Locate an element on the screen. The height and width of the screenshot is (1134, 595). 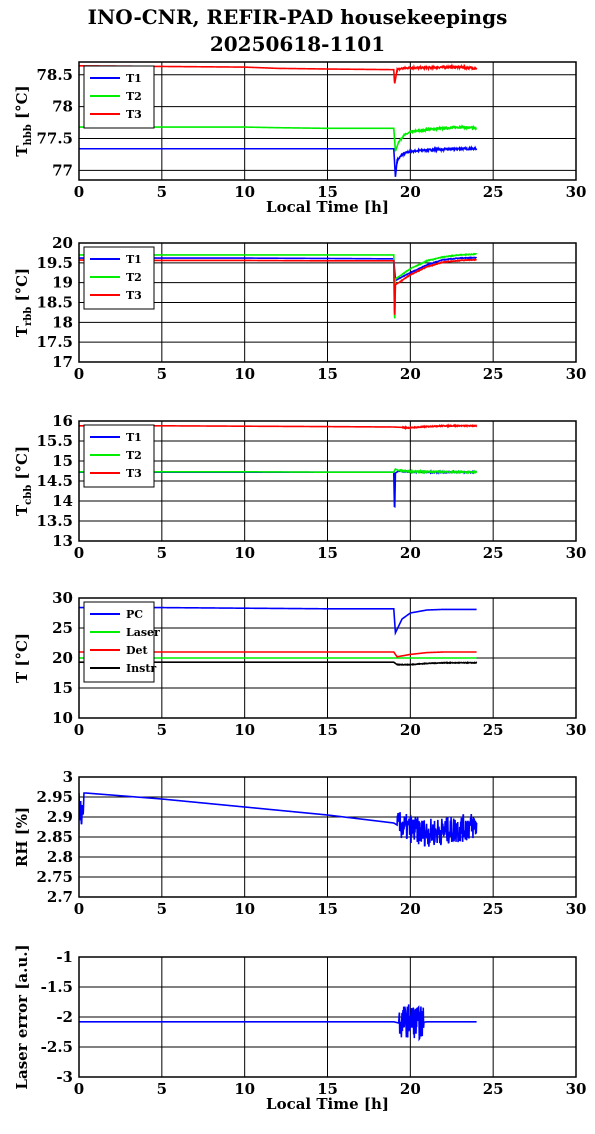
figure-title: INO-CNR, REFIR-PAD housekeepings is located at coordinates (297, 17).